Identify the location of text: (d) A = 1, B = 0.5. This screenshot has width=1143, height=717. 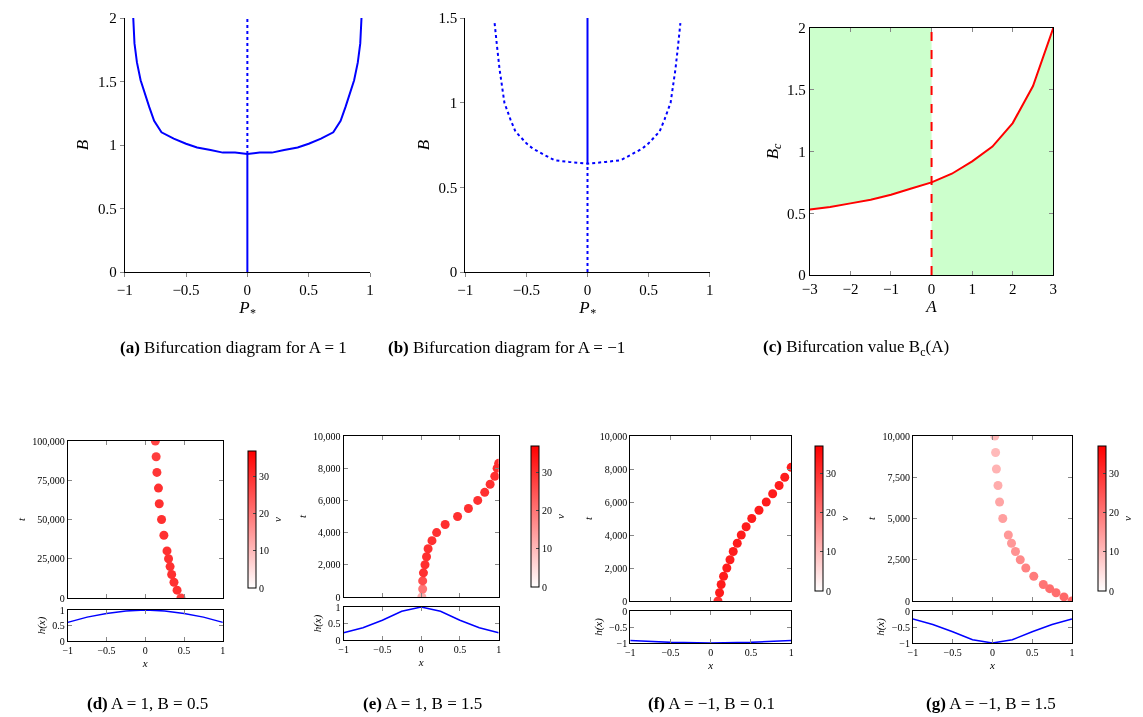
(148, 703).